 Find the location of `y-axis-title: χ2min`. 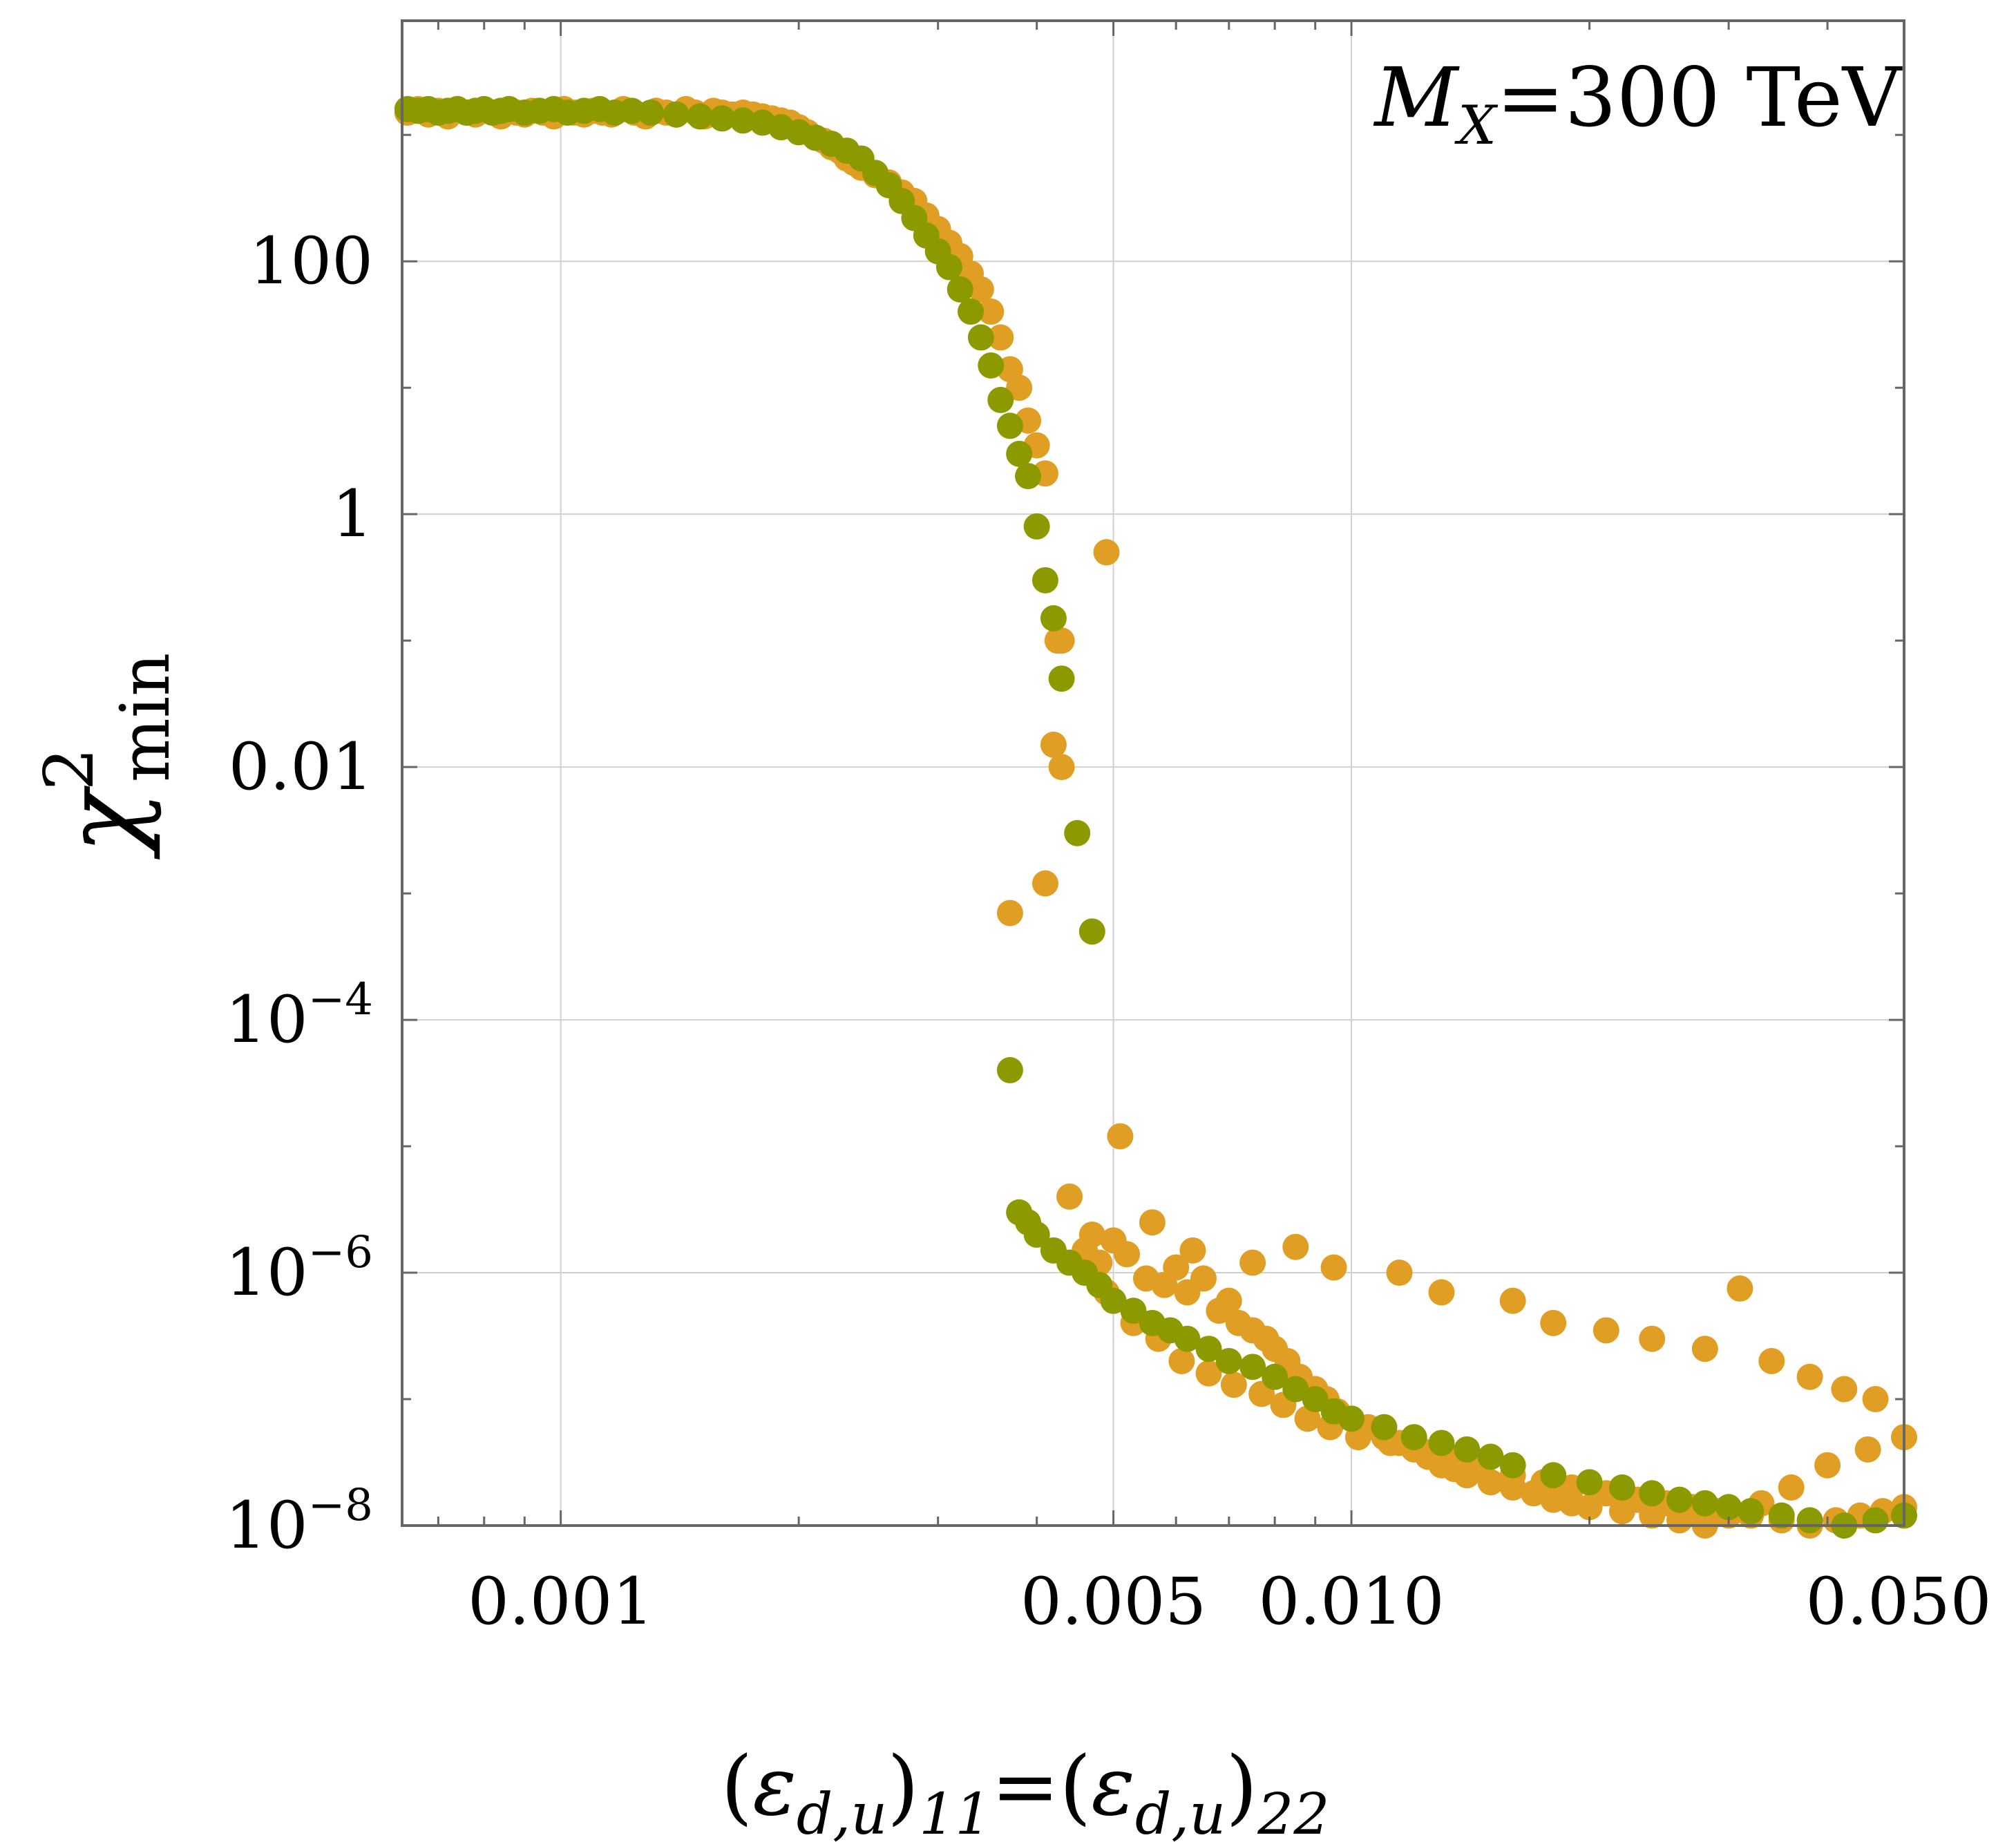

y-axis-title: χ2min is located at coordinates (107, 756).